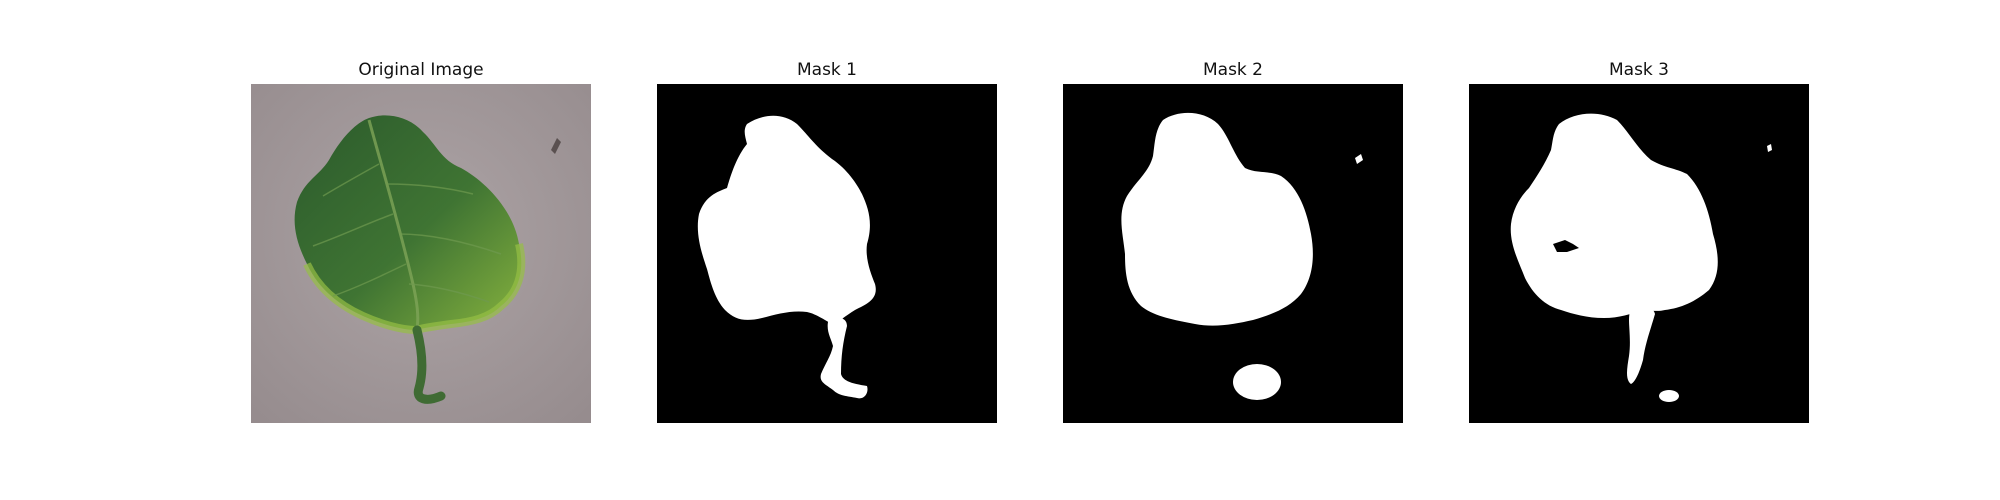 The image size is (2000, 500). I want to click on leaf-rim, so click(414, 289).